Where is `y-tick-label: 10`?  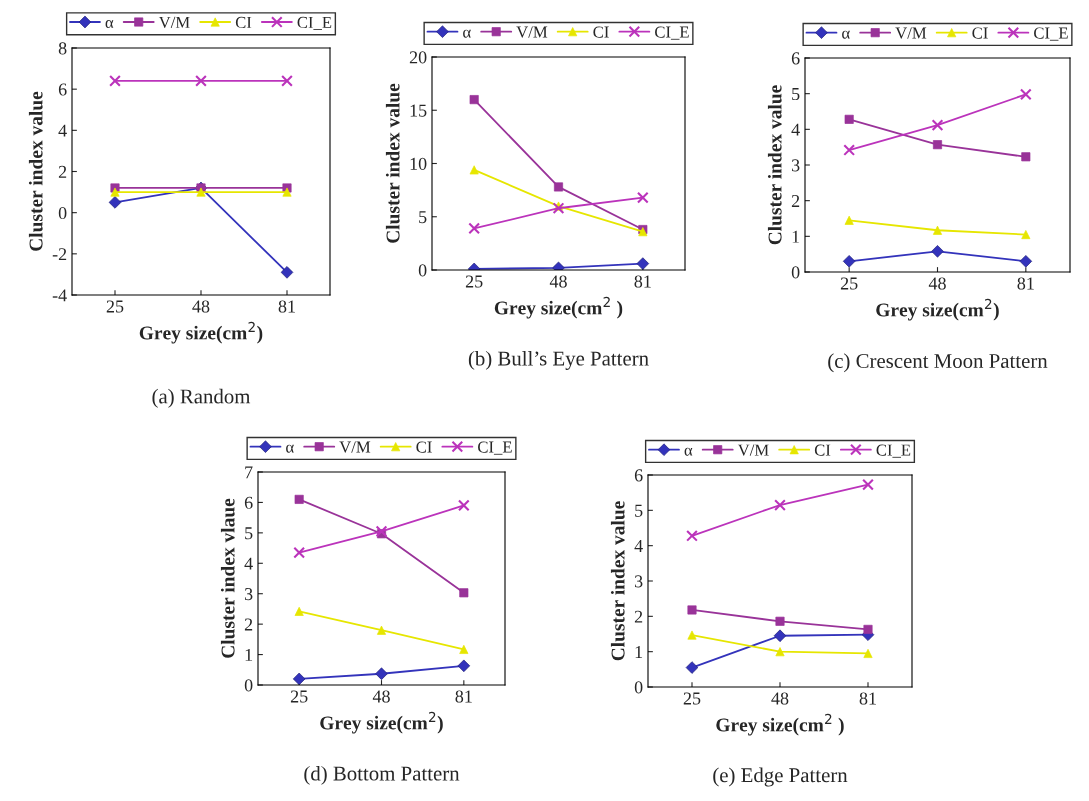
y-tick-label: 10 is located at coordinates (418, 163).